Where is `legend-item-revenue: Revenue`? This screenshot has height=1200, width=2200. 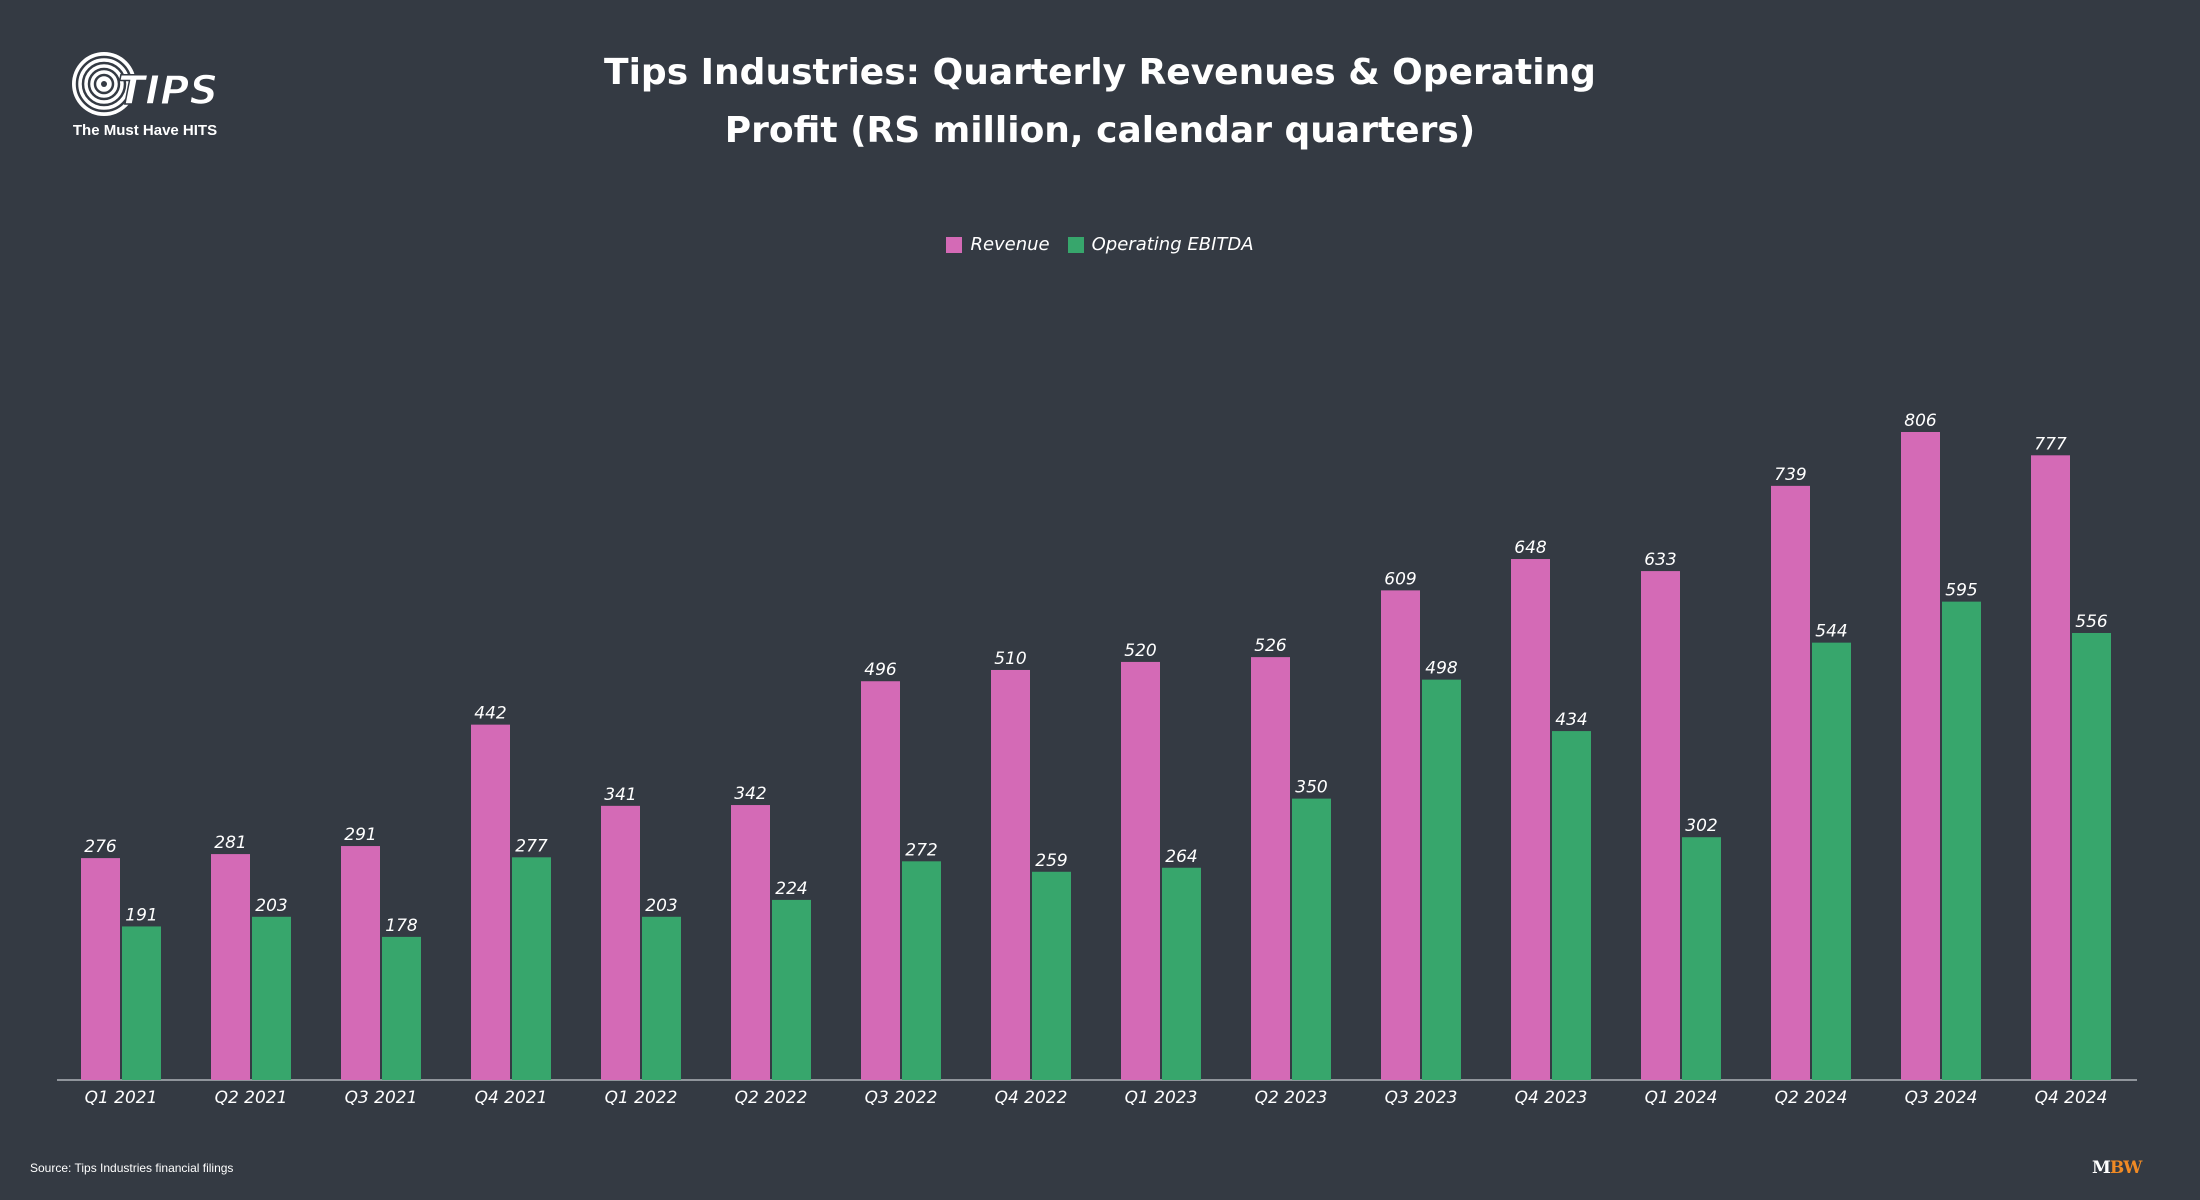
legend-item-revenue: Revenue is located at coordinates (998, 244).